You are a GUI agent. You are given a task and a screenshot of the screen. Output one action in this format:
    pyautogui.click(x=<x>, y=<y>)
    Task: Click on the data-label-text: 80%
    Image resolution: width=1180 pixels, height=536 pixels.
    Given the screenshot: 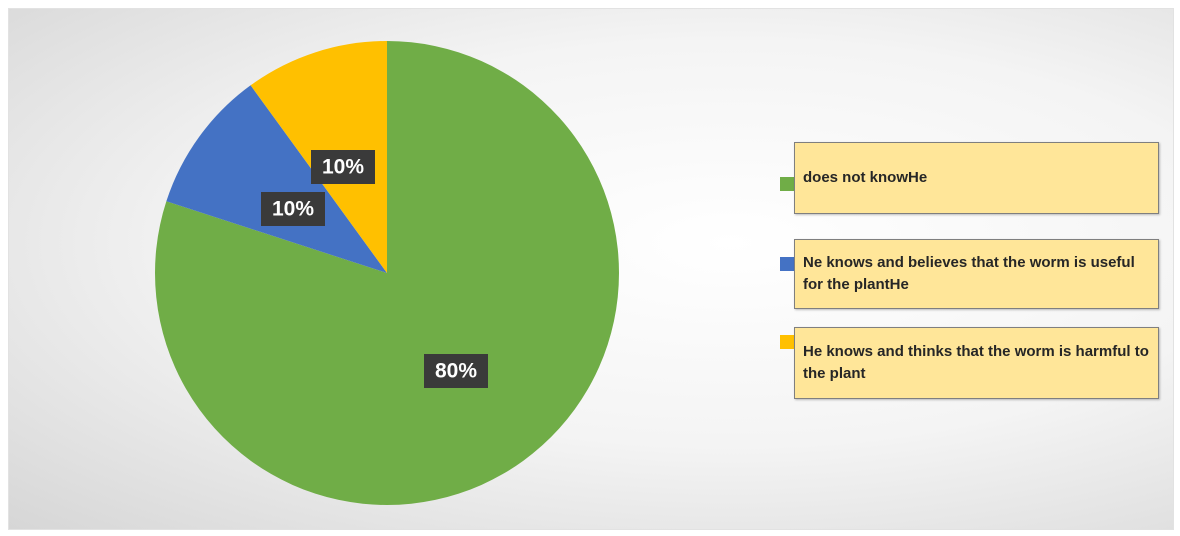 What is the action you would take?
    pyautogui.click(x=456, y=371)
    